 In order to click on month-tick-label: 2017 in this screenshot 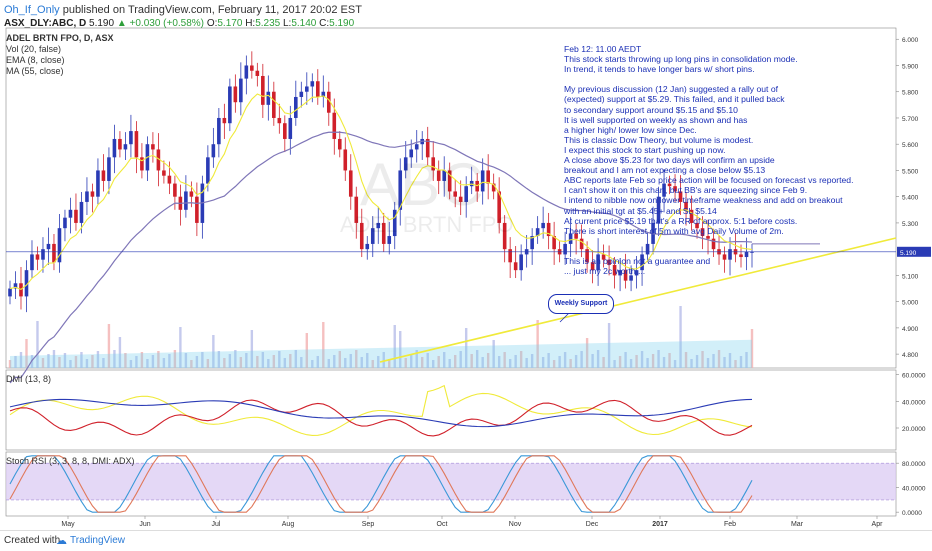, I will do `click(660, 524)`.